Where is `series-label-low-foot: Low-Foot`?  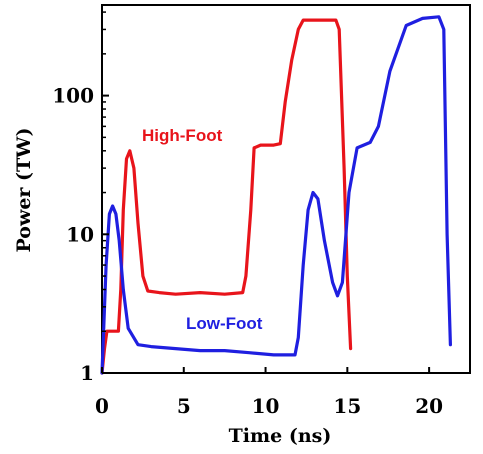
series-label-low-foot: Low-Foot is located at coordinates (224, 323).